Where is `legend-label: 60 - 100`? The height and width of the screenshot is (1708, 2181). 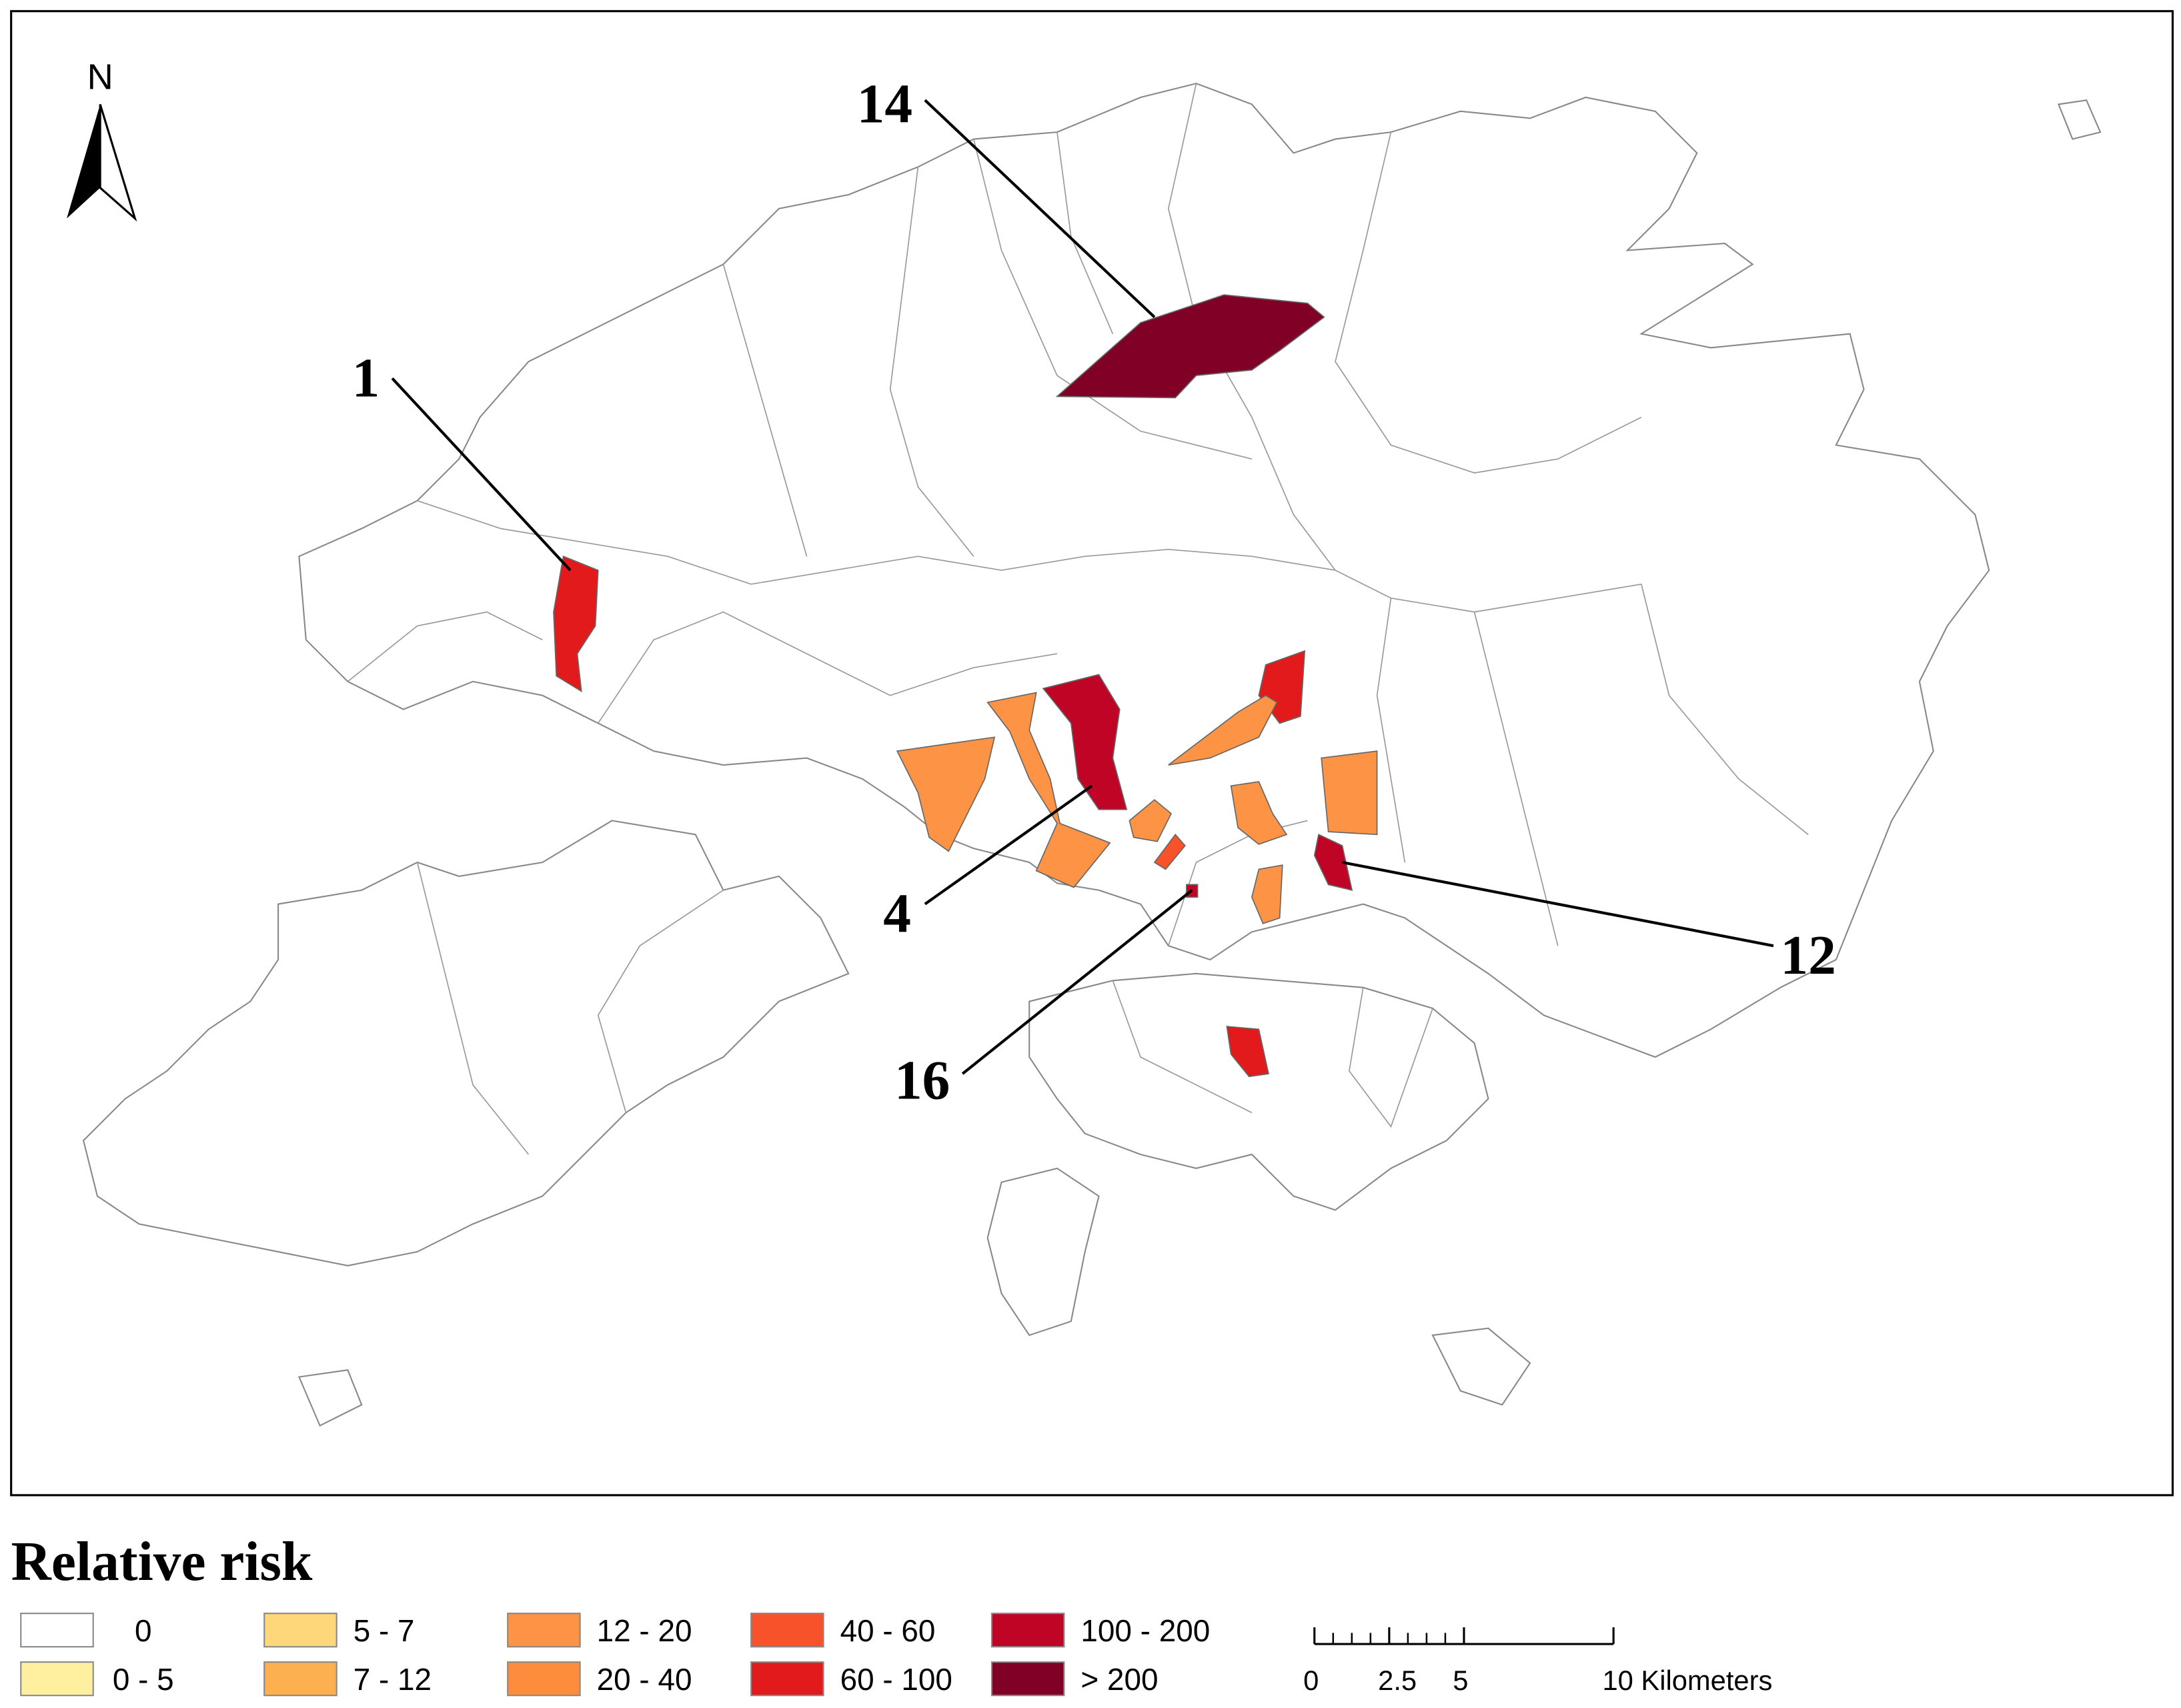 legend-label: 60 - 100 is located at coordinates (896, 1679).